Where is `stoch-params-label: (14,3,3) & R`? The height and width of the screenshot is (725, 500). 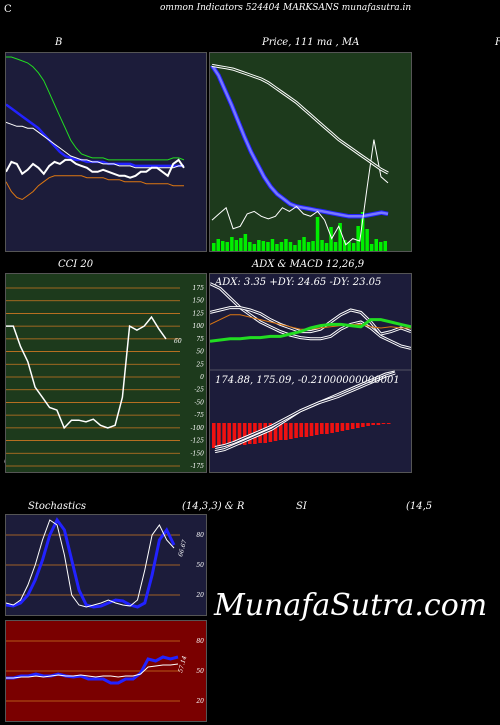
stoch-params-label: (14,3,3) & R is located at coordinates (213, 506).